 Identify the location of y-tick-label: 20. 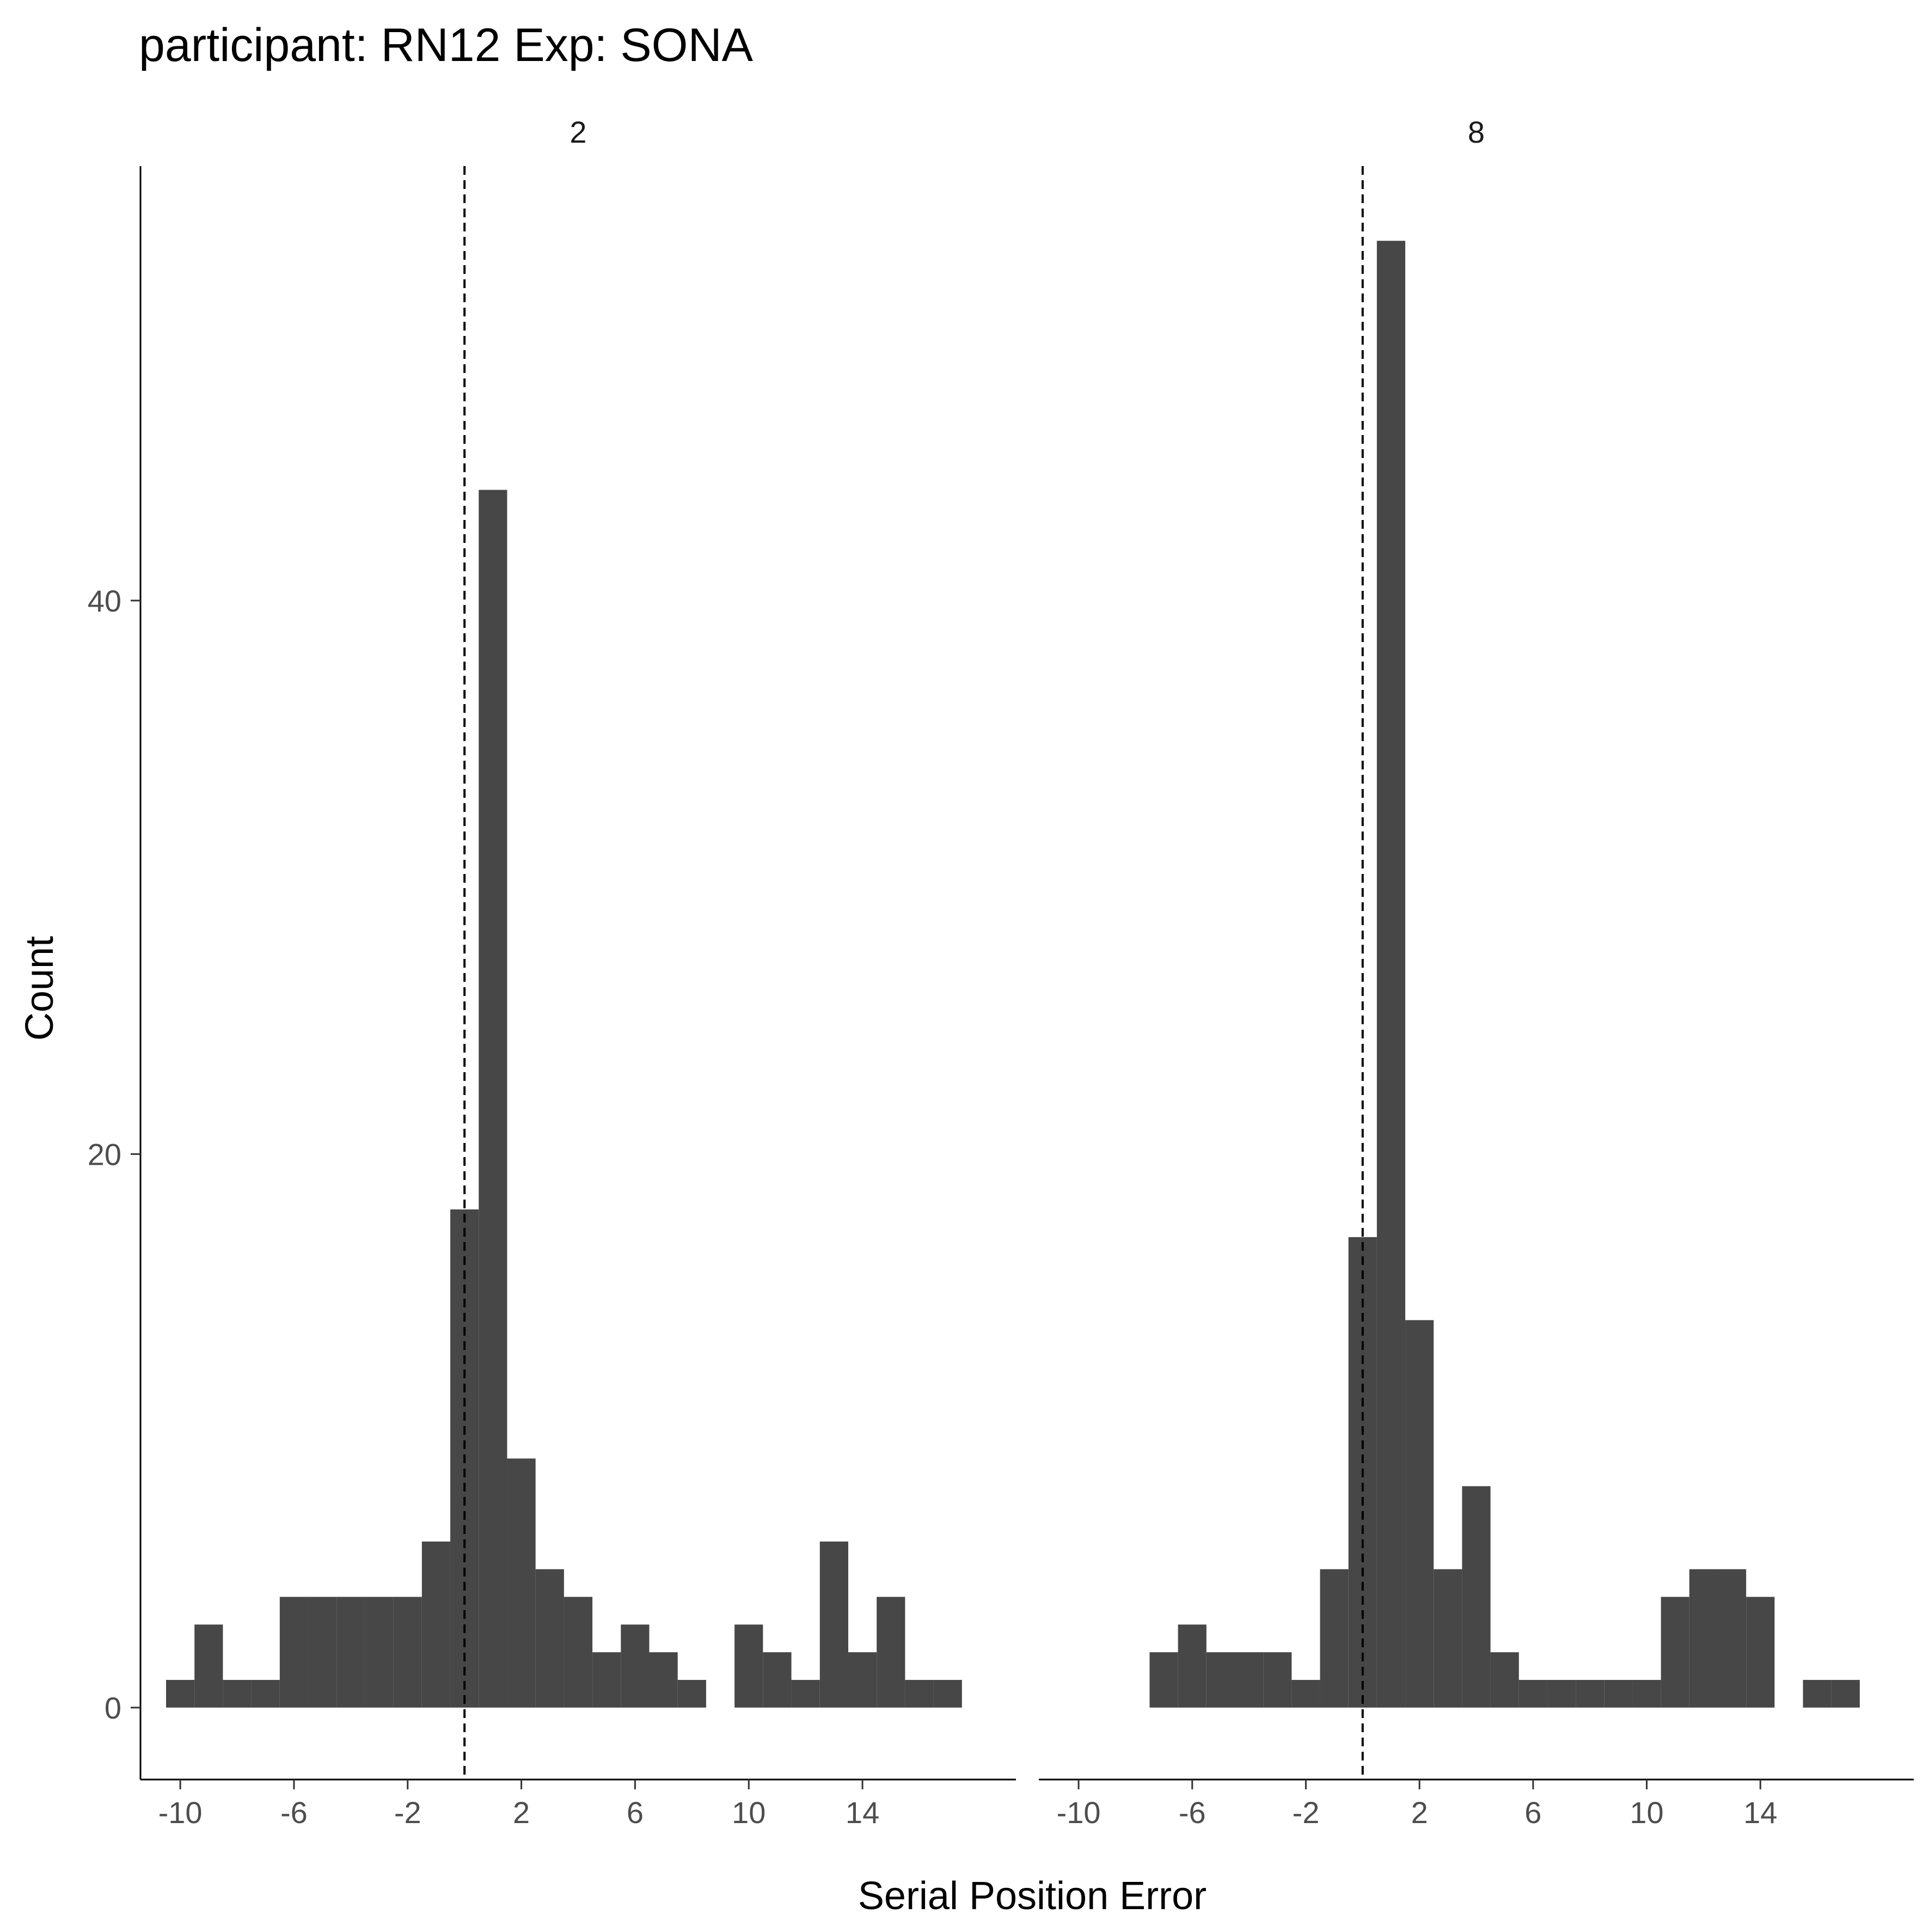
(104, 1154).